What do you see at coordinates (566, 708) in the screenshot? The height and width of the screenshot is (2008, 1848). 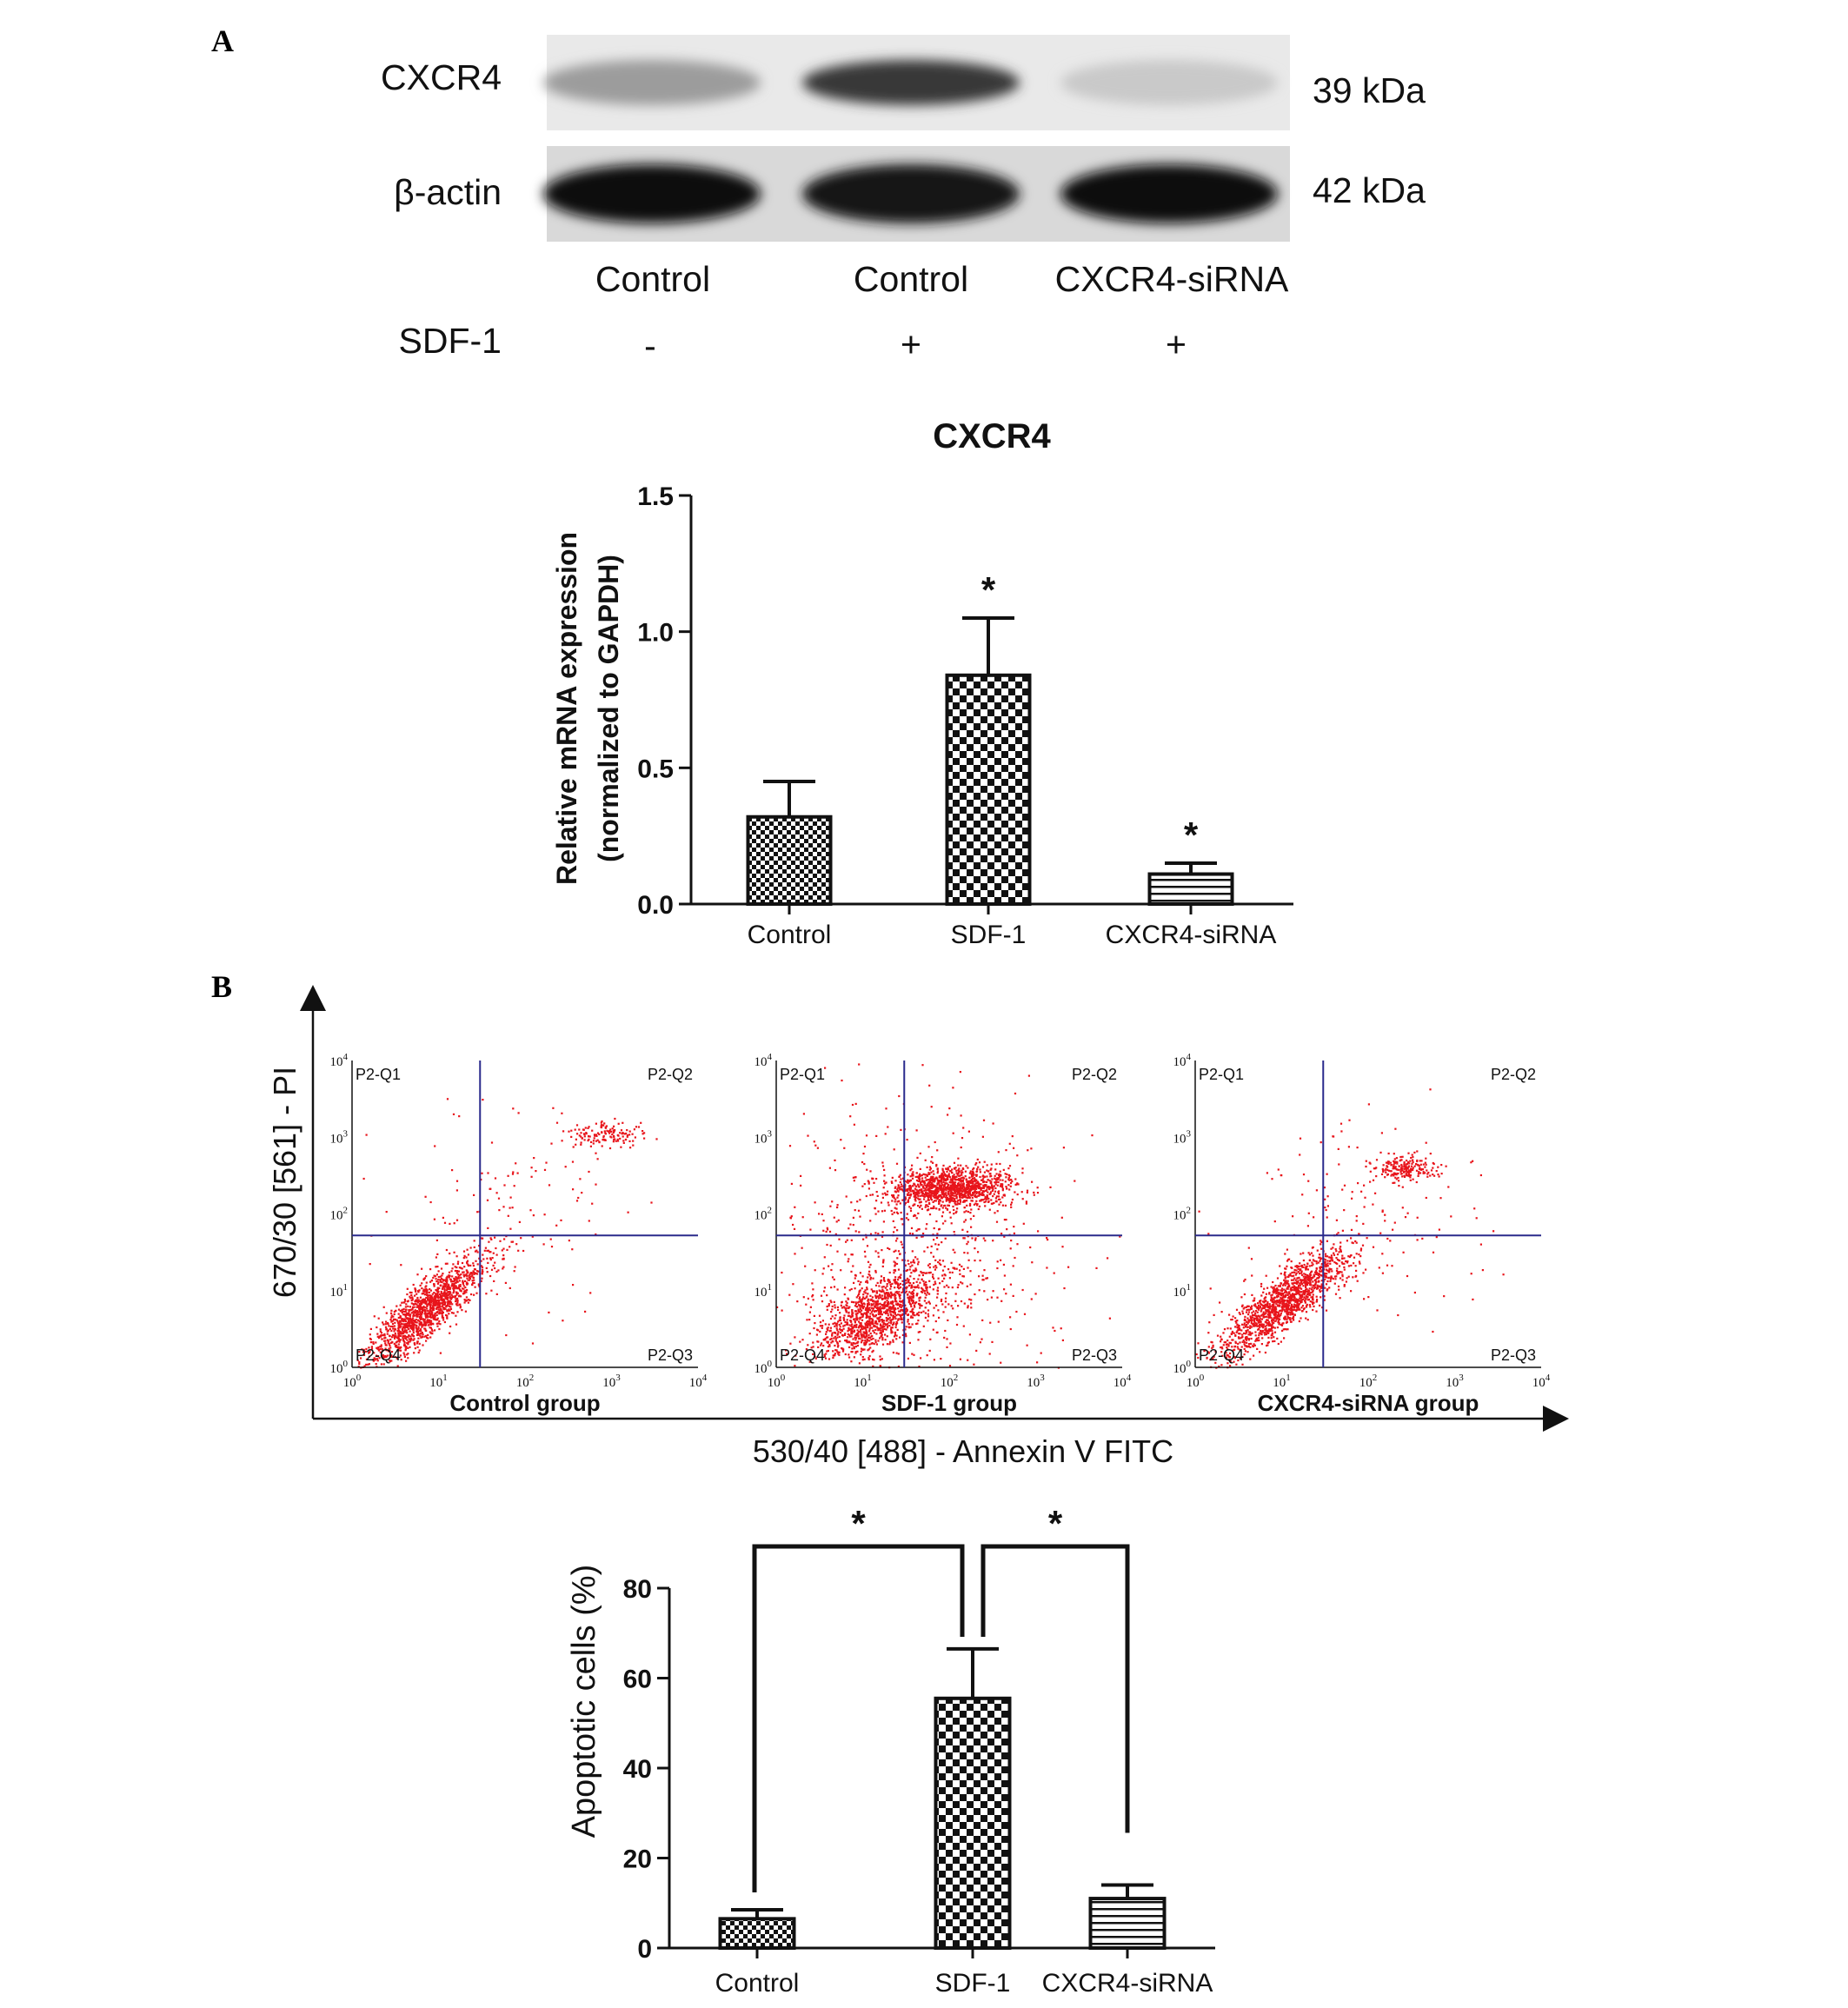 I see `y-axis-label-line-1: Relative mRNA expression` at bounding box center [566, 708].